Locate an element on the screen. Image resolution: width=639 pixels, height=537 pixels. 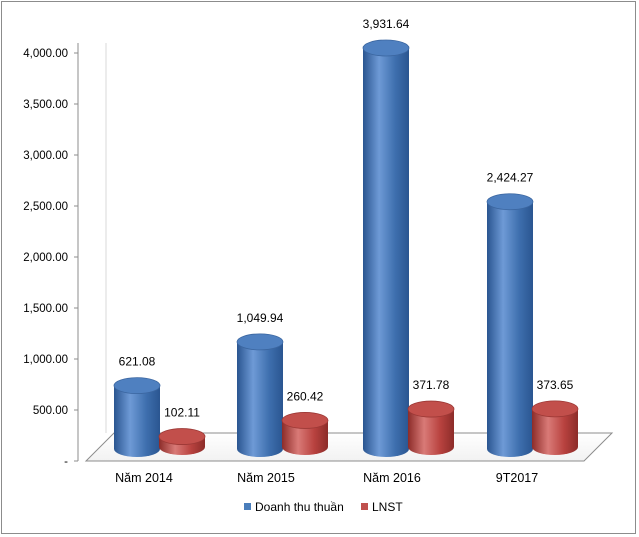
chart-floor is located at coordinates (349, 447).